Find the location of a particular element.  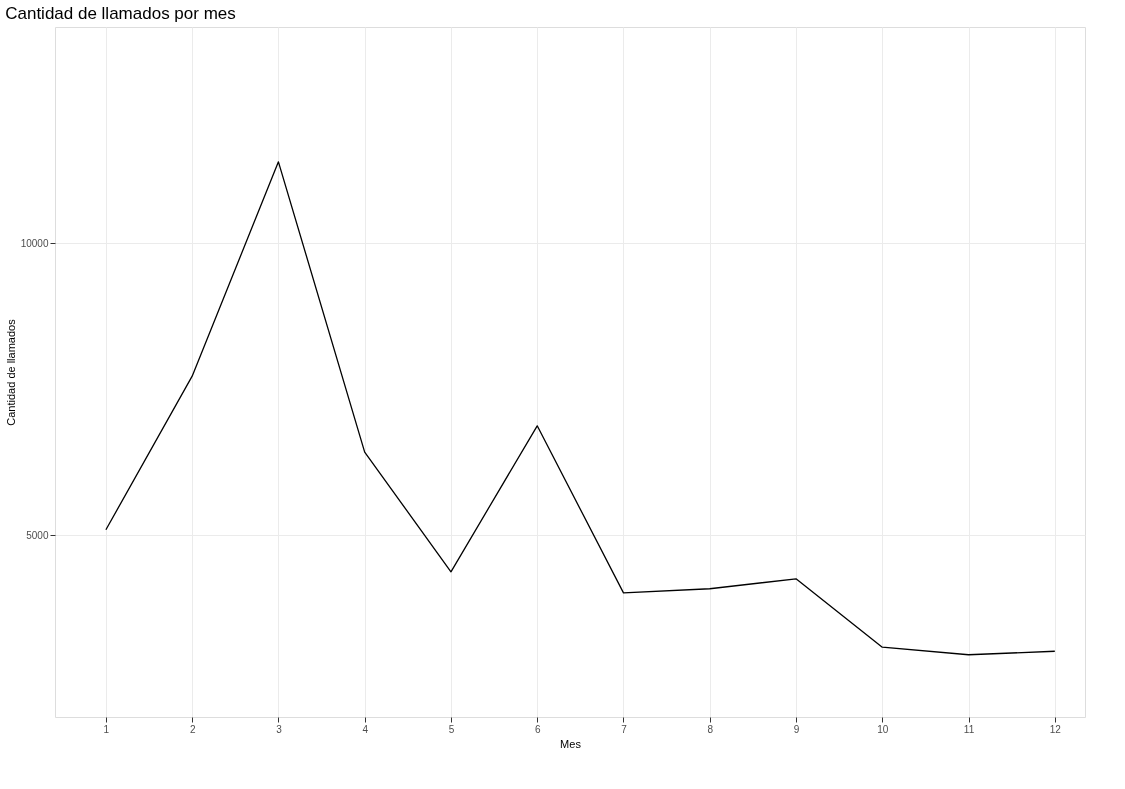

chart-title: Cantidad de llamados por mes is located at coordinates (120, 13).